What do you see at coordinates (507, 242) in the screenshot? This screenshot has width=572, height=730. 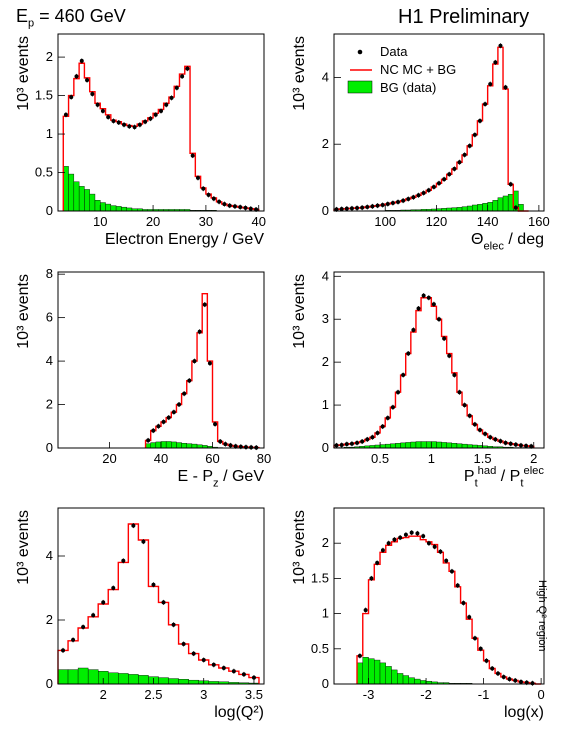 I see `x-axis-label: Θelec​ / deg` at bounding box center [507, 242].